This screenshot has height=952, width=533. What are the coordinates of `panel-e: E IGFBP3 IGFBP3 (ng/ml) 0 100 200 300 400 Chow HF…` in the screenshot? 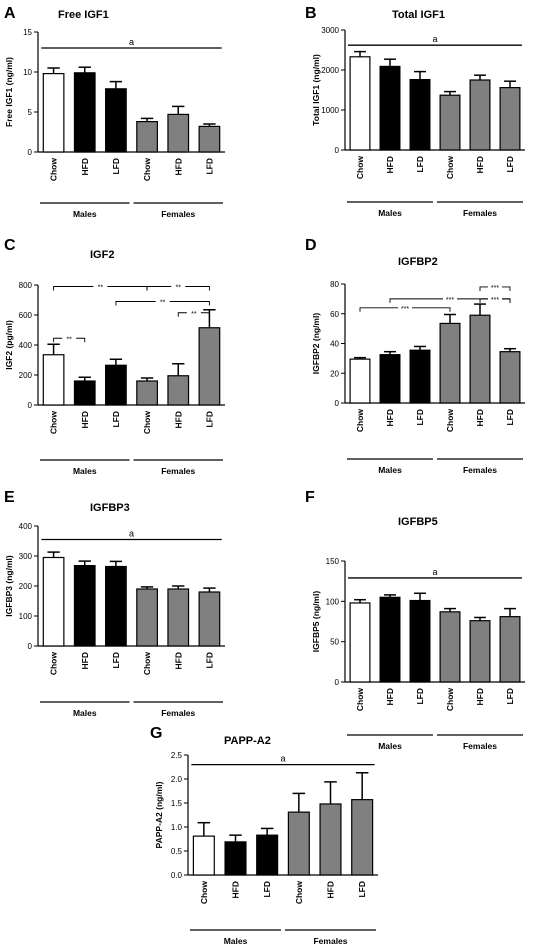 It's located at (114, 603).